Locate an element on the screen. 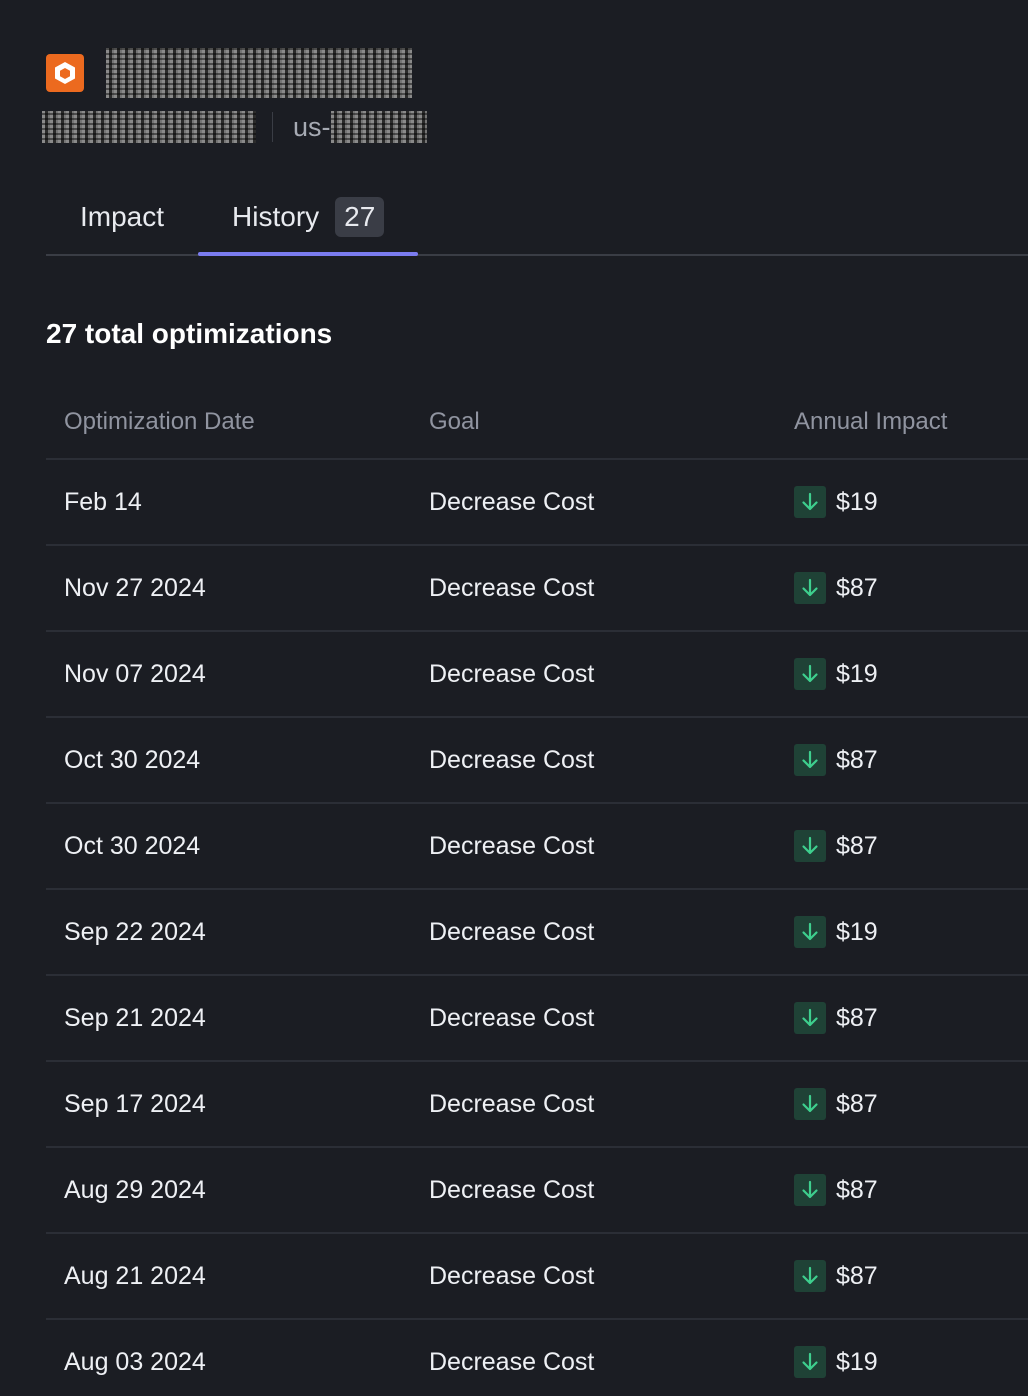 This screenshot has width=1028, height=1396. table-row: Aug 21 2024 Decrease Cost $87 is located at coordinates (537, 1277).